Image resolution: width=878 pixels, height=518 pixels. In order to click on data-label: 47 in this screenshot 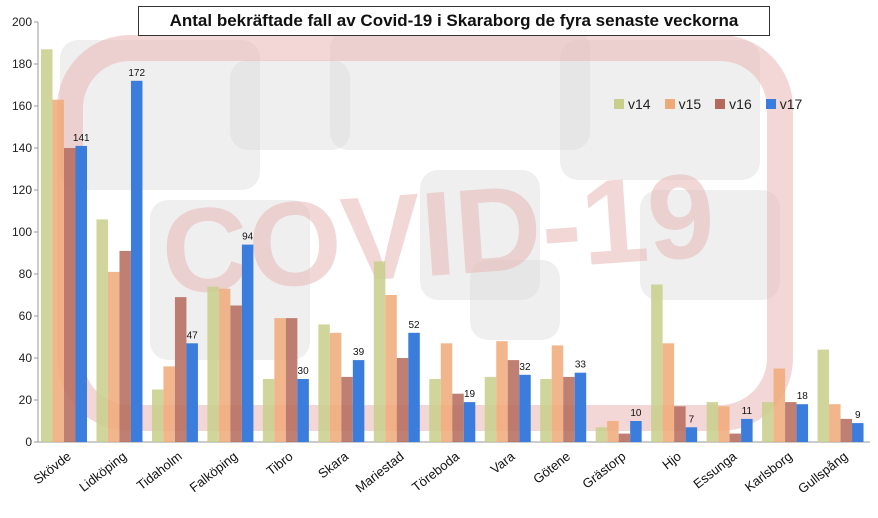, I will do `click(193, 335)`.